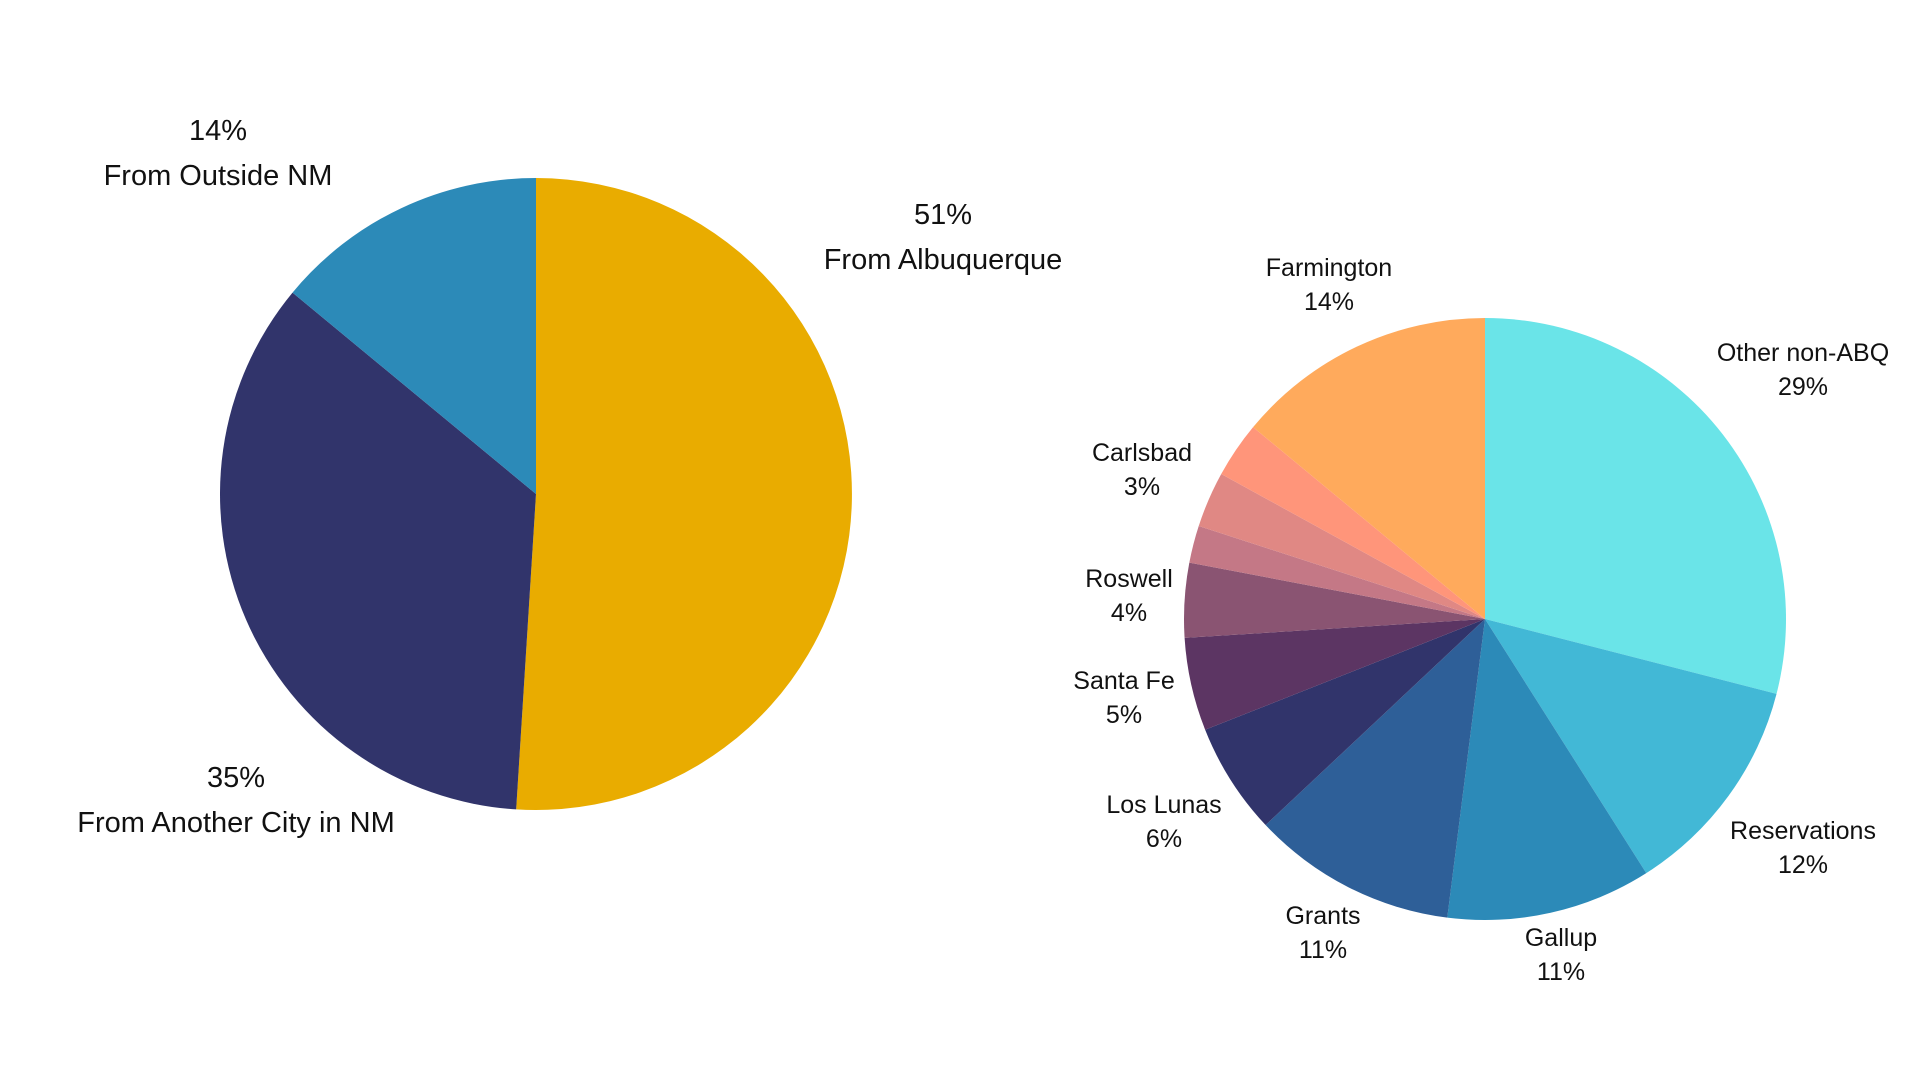 The width and height of the screenshot is (1920, 1080). I want to click on slice-percent-los-lunas: 6%, so click(1164, 839).